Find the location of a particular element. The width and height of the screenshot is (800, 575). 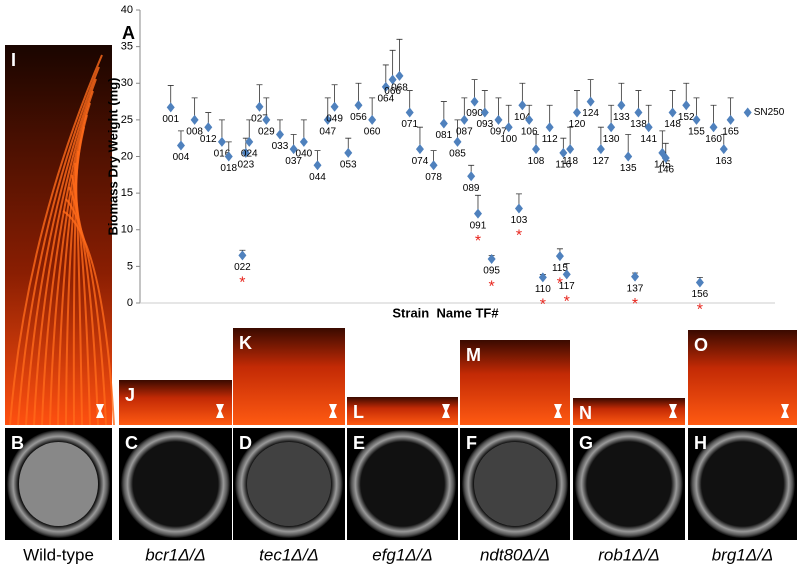

point-label: SN250 is located at coordinates (769, 112).